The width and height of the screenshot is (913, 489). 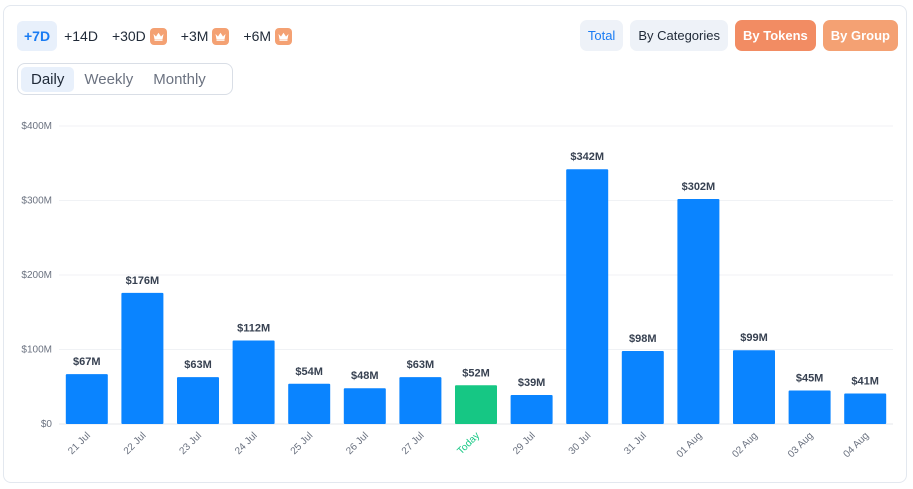 I want to click on data-label: $54M, so click(x=309, y=372).